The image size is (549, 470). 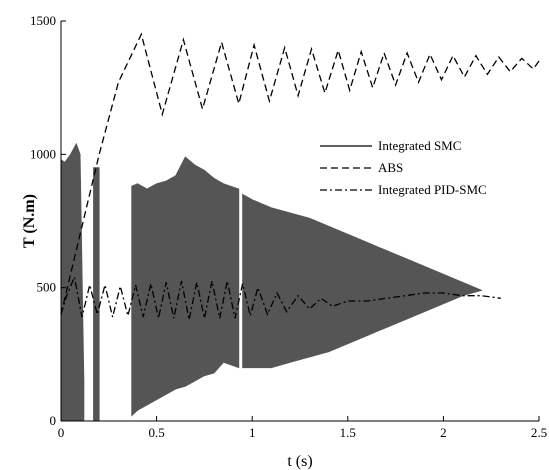 I want to click on y-tick-label: 0, so click(x=53, y=420).